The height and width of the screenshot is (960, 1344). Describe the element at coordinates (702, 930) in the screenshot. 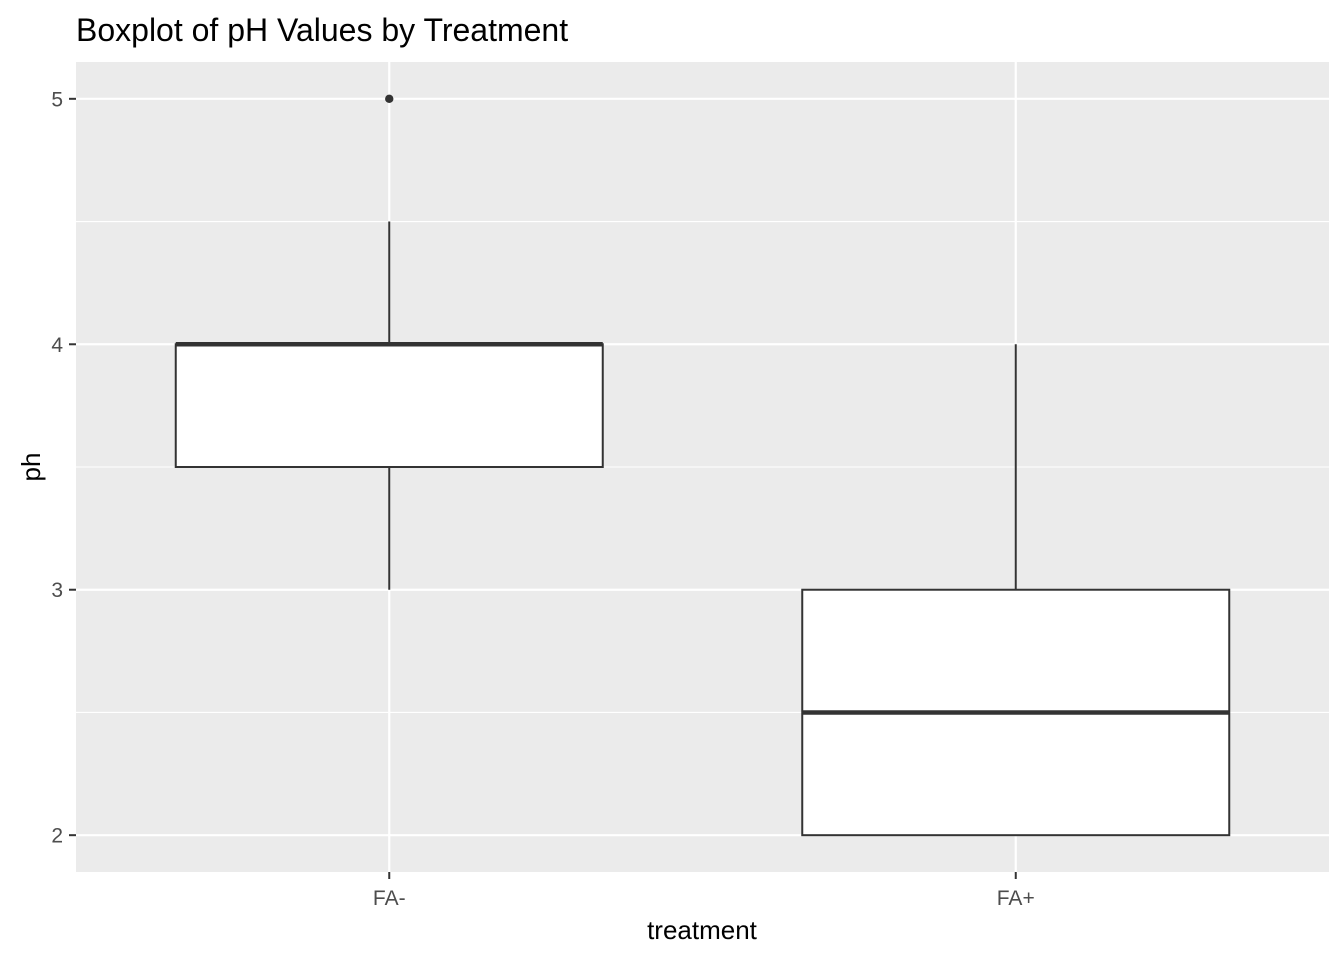

I see `x-axis-title: treatment` at that location.